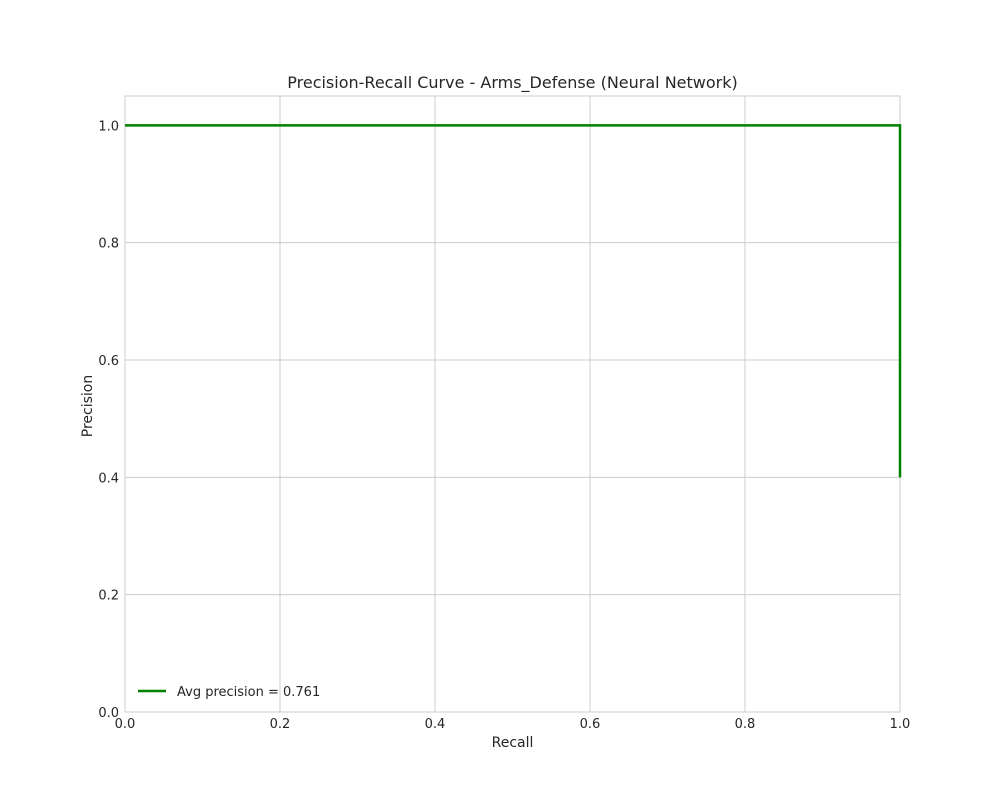  What do you see at coordinates (88, 406) in the screenshot?
I see `y-axis-label: Precision` at bounding box center [88, 406].